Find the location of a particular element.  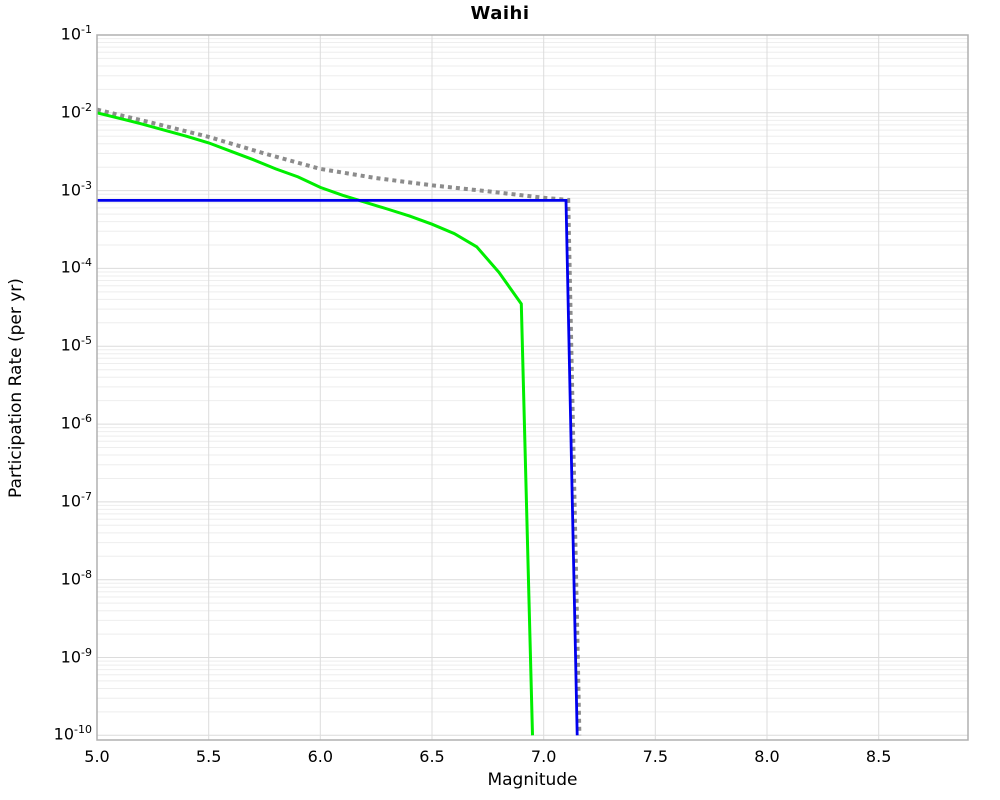

y-tick-label: 10⁻¹ is located at coordinates (76, 33).